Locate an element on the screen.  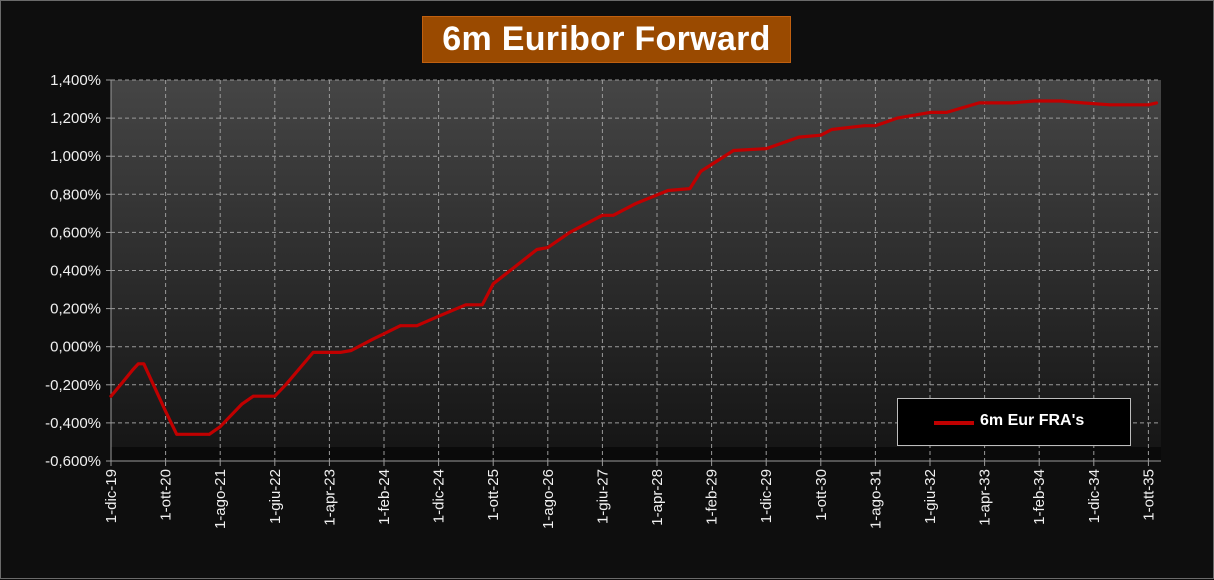
x-tick-label: 1-apr-28 is located at coordinates (657, 497).